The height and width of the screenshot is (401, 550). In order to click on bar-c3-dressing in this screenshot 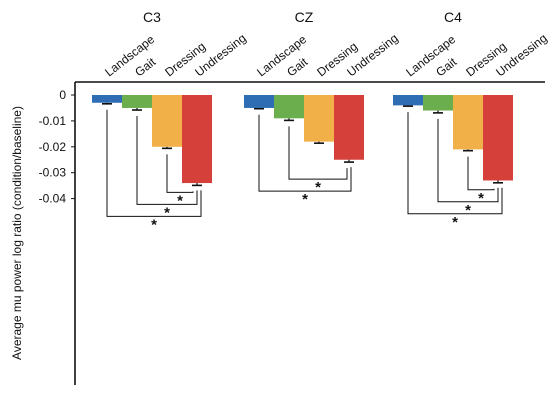, I will do `click(167, 121)`.